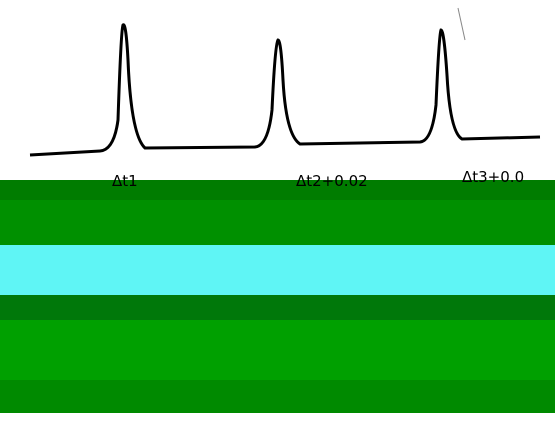 Image resolution: width=555 pixels, height=441 pixels. Describe the element at coordinates (125, 181) in the screenshot. I see `peak-label: Δt1` at that location.